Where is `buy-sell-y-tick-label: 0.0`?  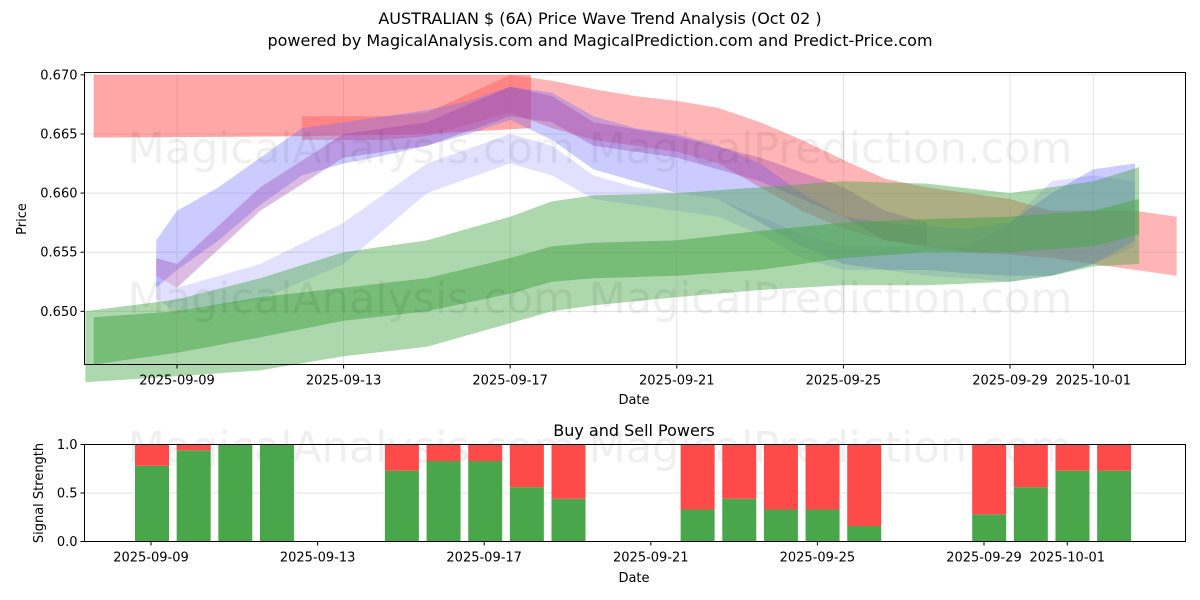 buy-sell-y-tick-label: 0.0 is located at coordinates (67, 542).